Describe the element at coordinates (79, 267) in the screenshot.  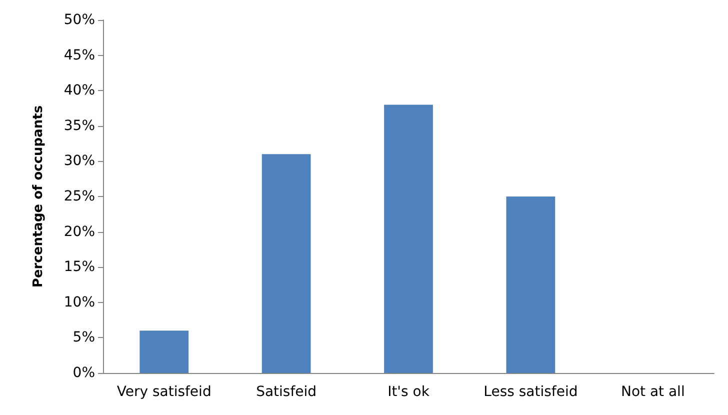
I see `y-tick-label: 15%` at that location.